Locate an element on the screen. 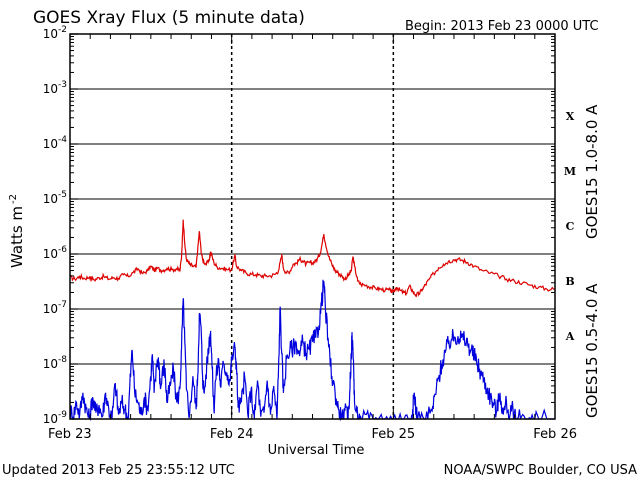  y-tick-label: 10⁻⁷ is located at coordinates (55, 308).